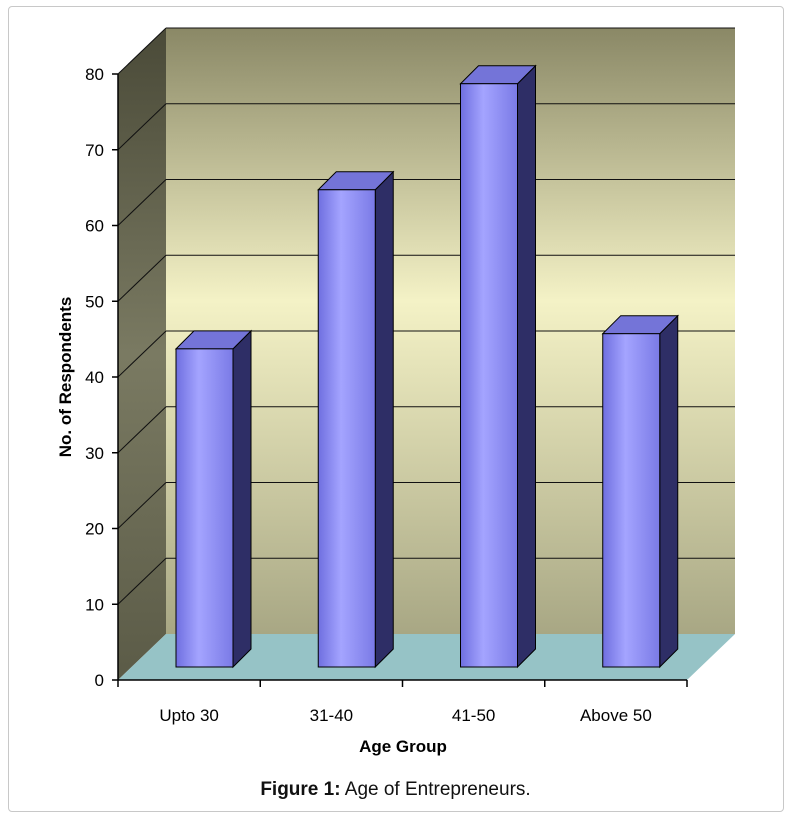  Describe the element at coordinates (189, 715) in the screenshot. I see `x-tick-label: Upto 30` at that location.